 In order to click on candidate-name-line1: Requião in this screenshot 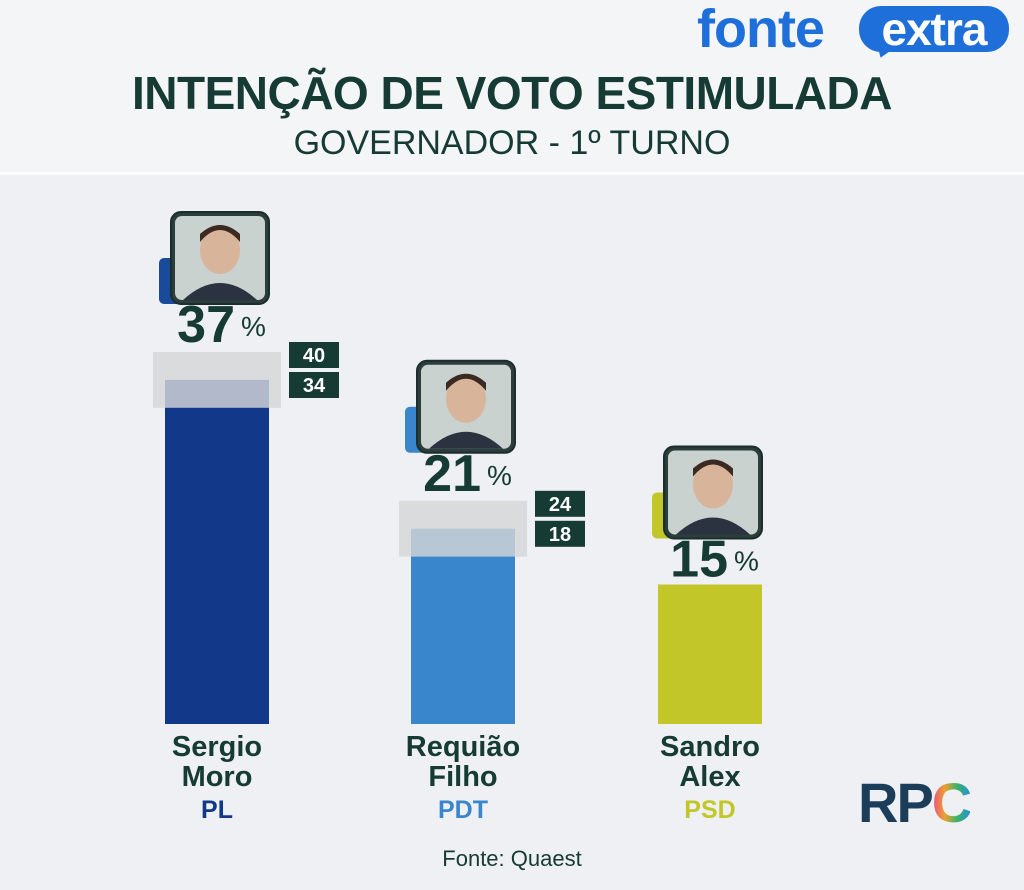, I will do `click(463, 747)`.